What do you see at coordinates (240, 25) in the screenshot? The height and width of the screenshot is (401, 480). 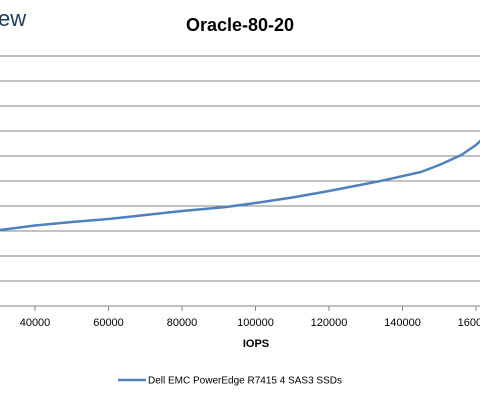 I see `chart-title: Oracle-80-20` at bounding box center [240, 25].